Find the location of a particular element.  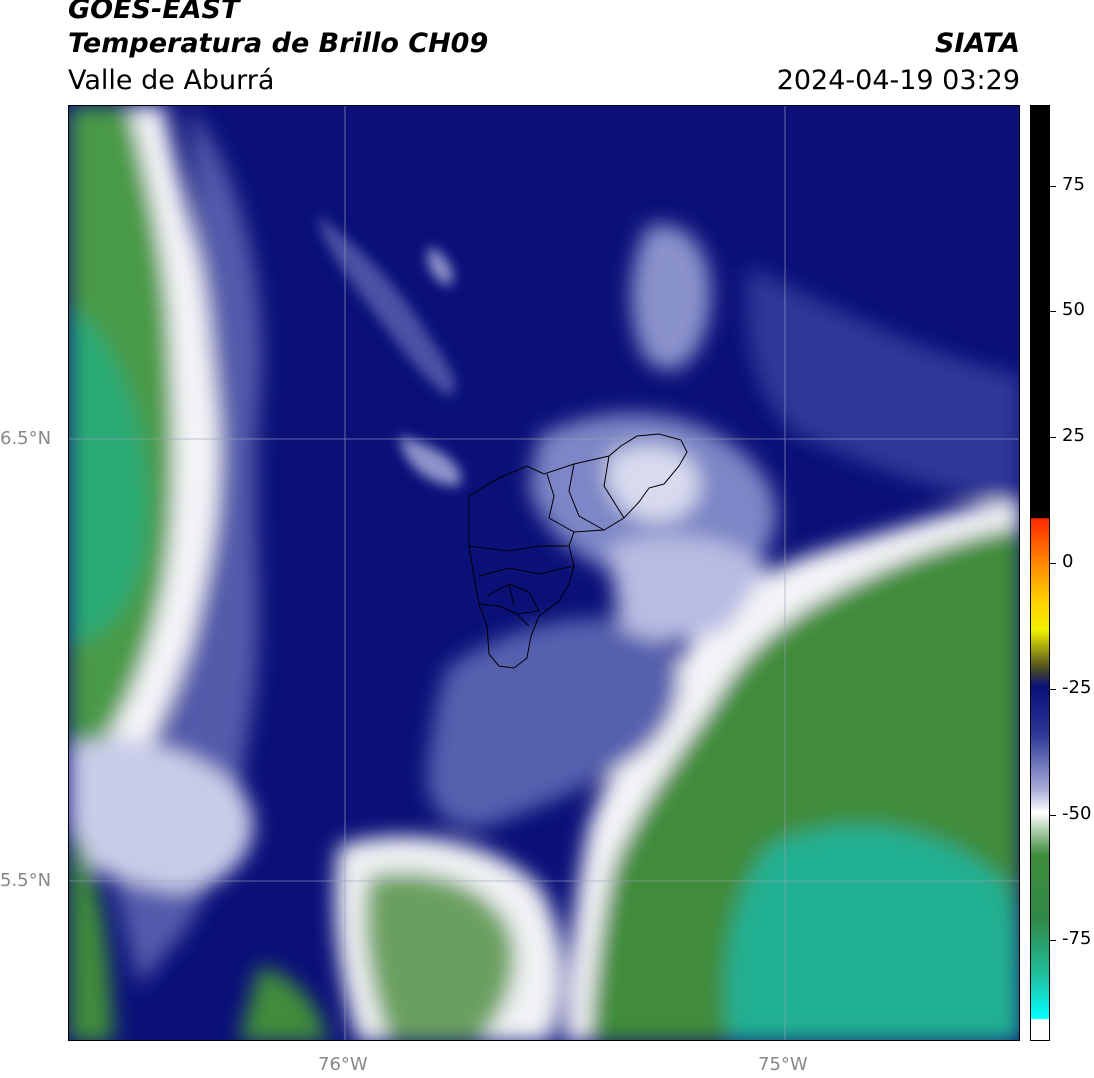

thin-cloud-east-center is located at coordinates (689, 588).